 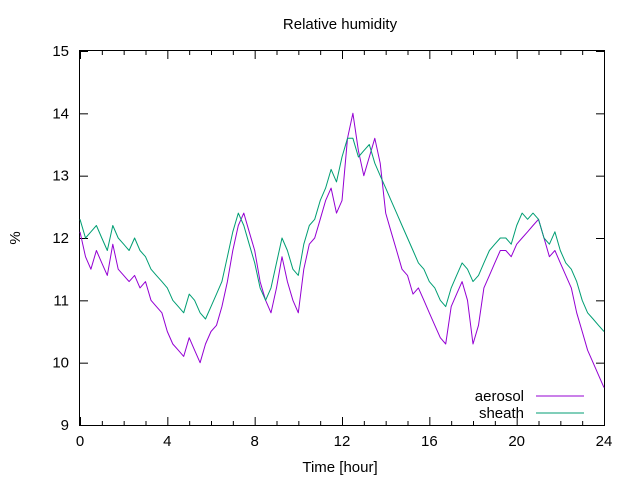 I want to click on x-axis-label: Time [hour], so click(x=339, y=467).